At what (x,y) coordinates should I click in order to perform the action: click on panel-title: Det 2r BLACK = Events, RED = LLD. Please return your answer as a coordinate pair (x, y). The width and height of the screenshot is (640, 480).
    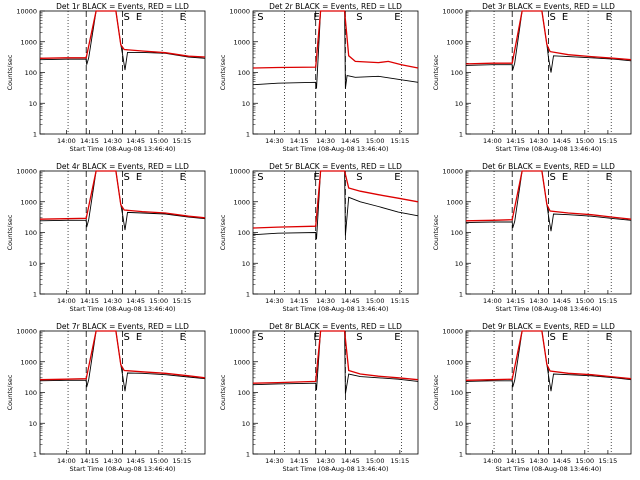
    Looking at the image, I should click on (335, 6).